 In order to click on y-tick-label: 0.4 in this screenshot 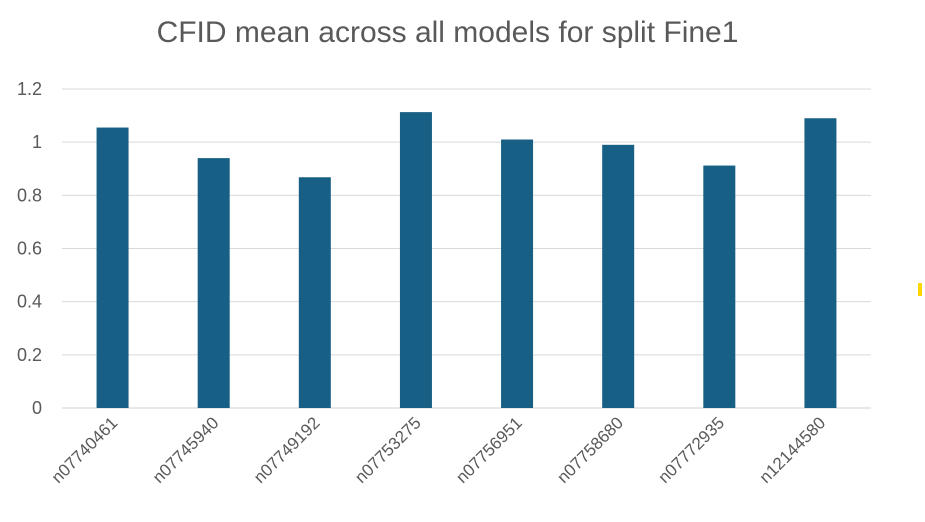, I will do `click(29, 302)`.